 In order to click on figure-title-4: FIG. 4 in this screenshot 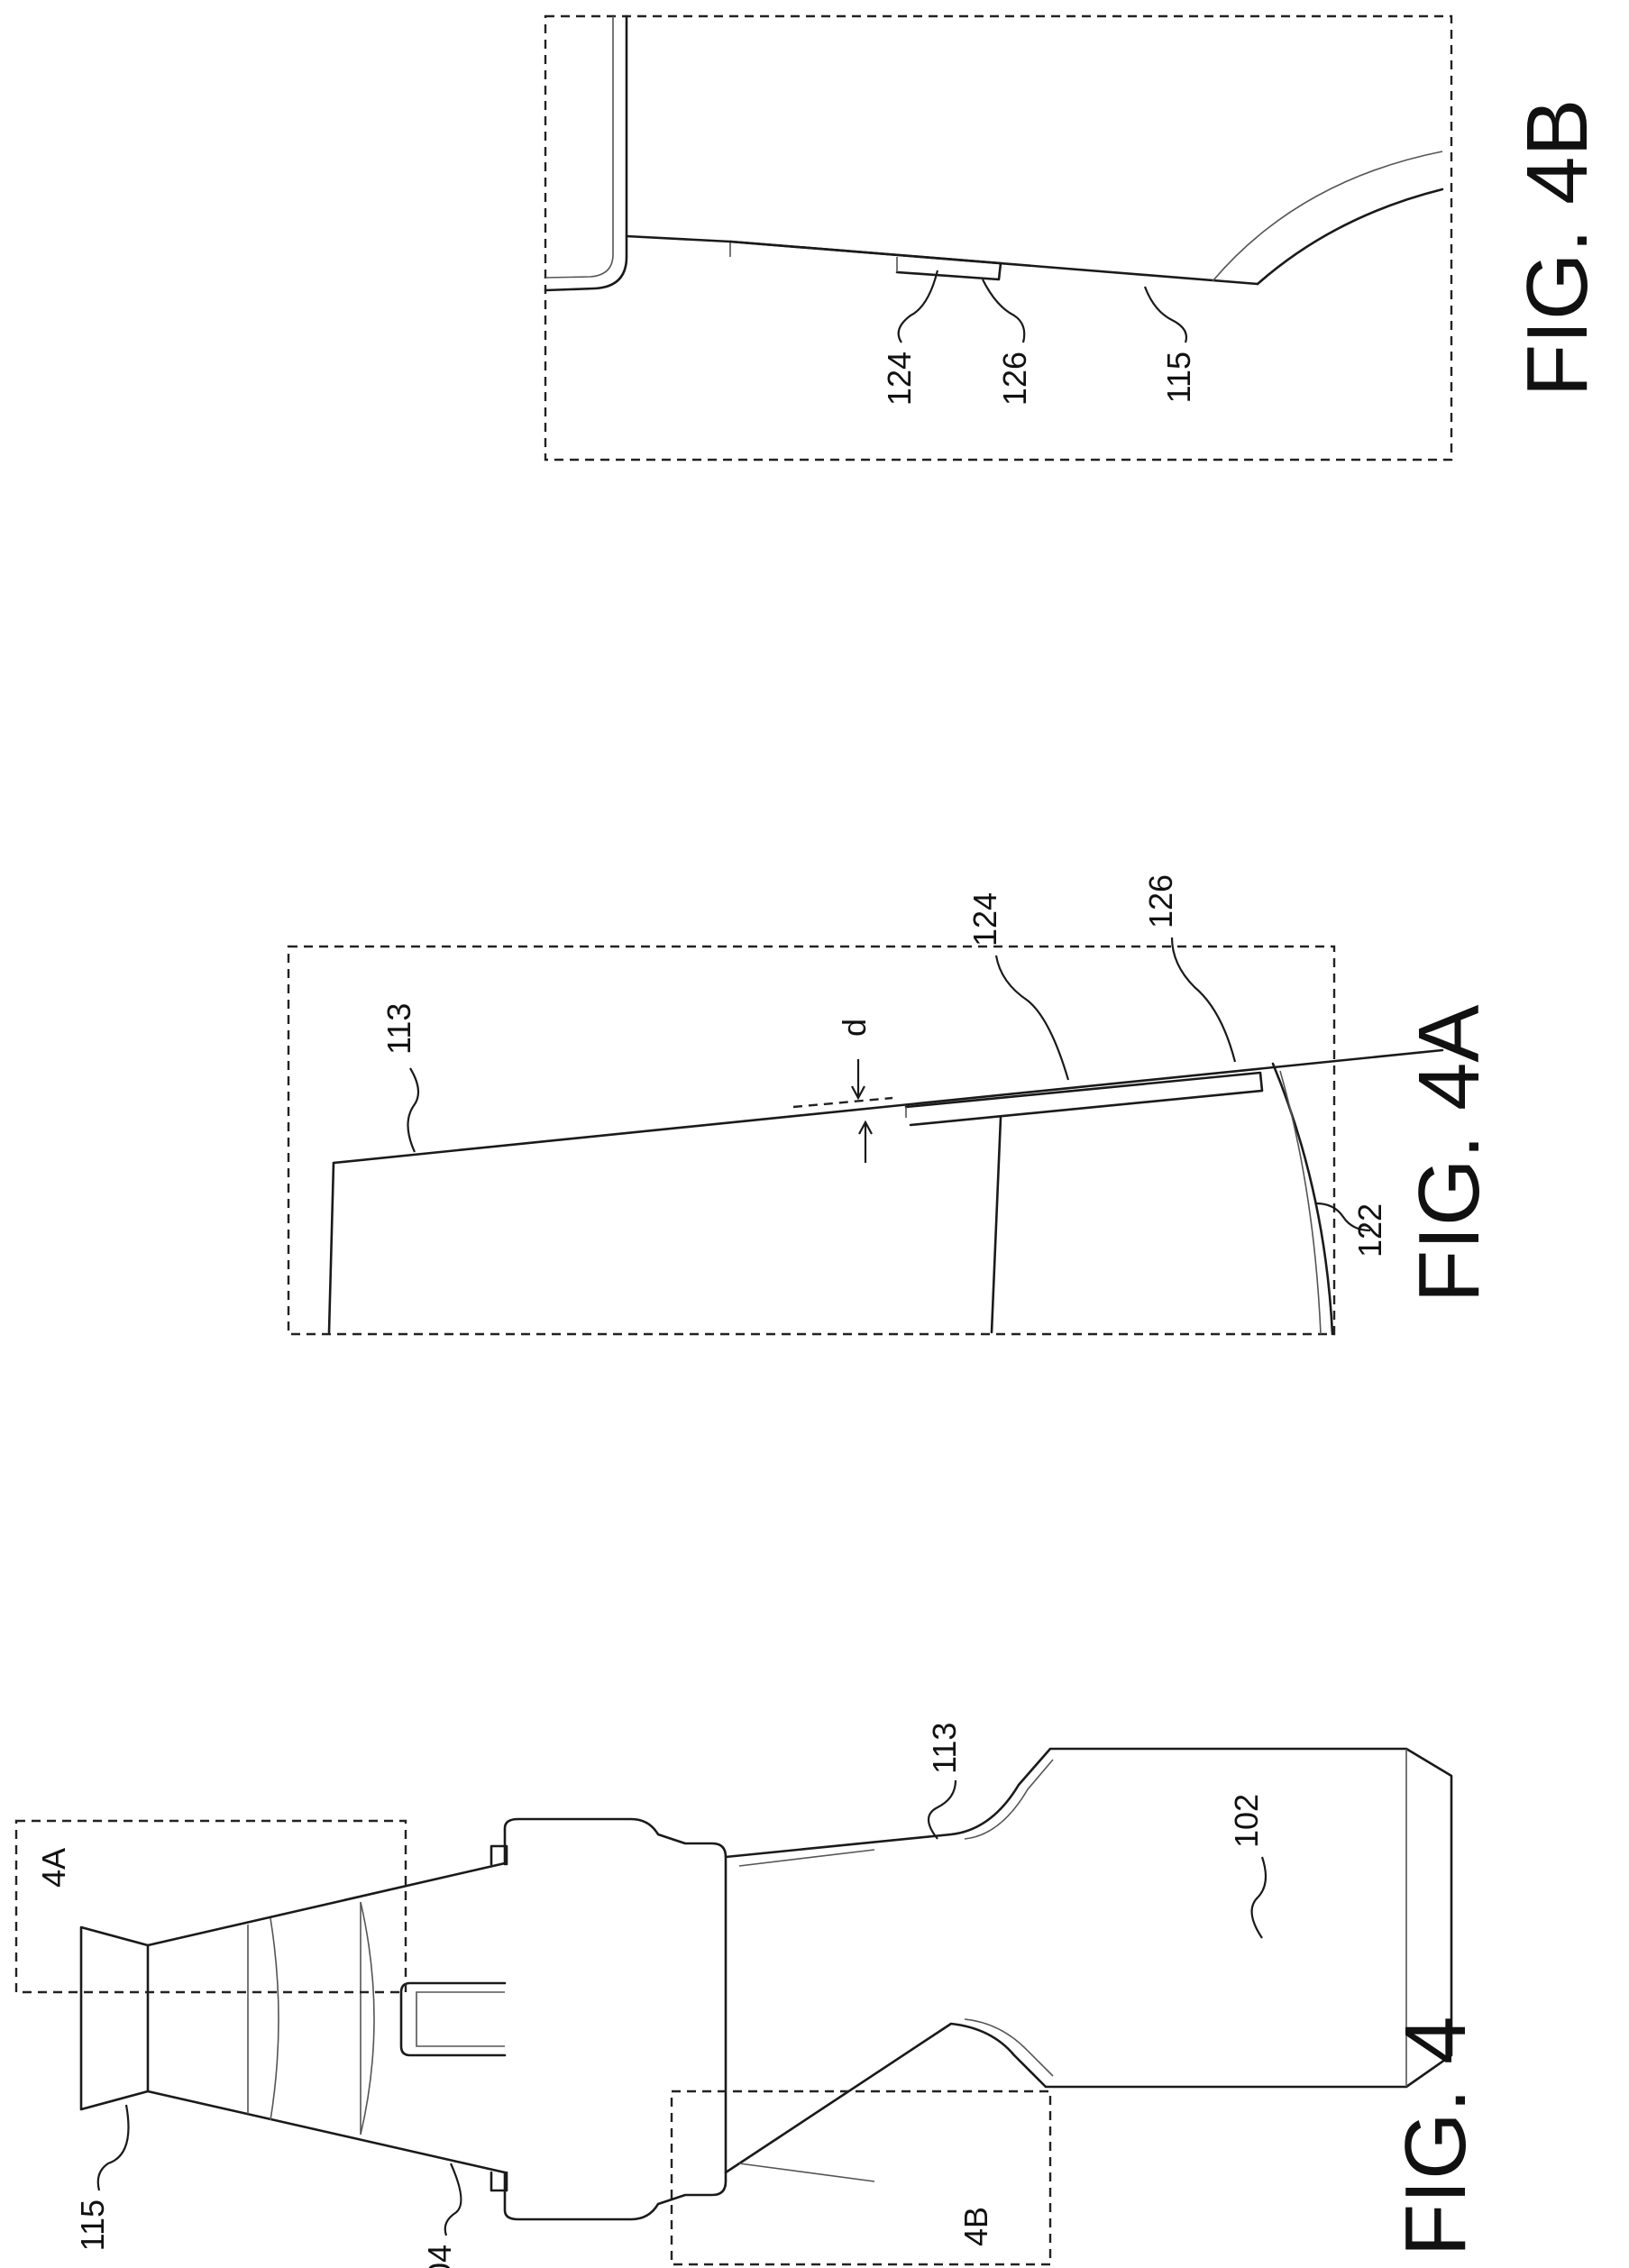, I will do `click(1435, 2137)`.